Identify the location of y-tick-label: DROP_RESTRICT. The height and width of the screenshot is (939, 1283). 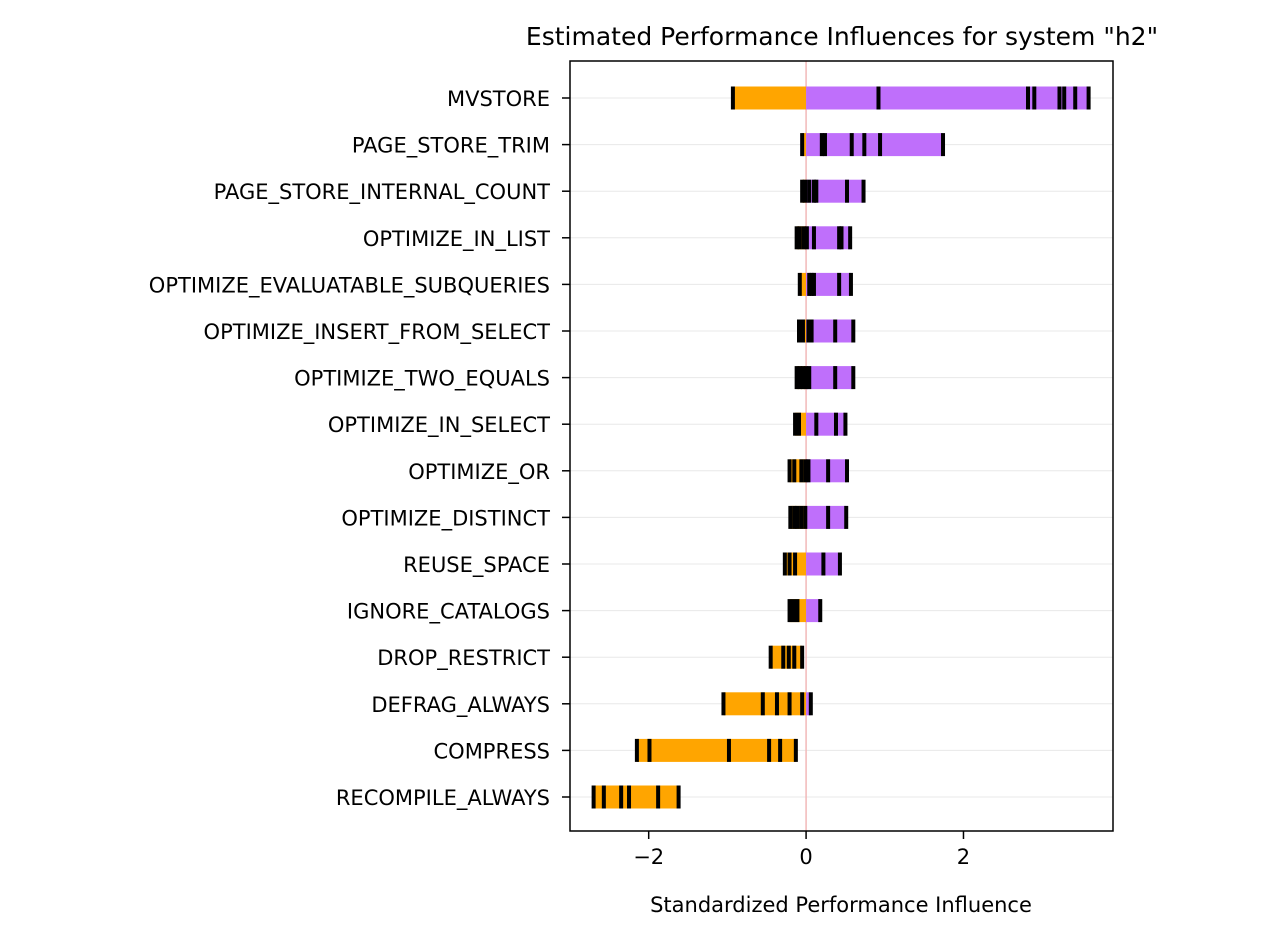
(463, 658).